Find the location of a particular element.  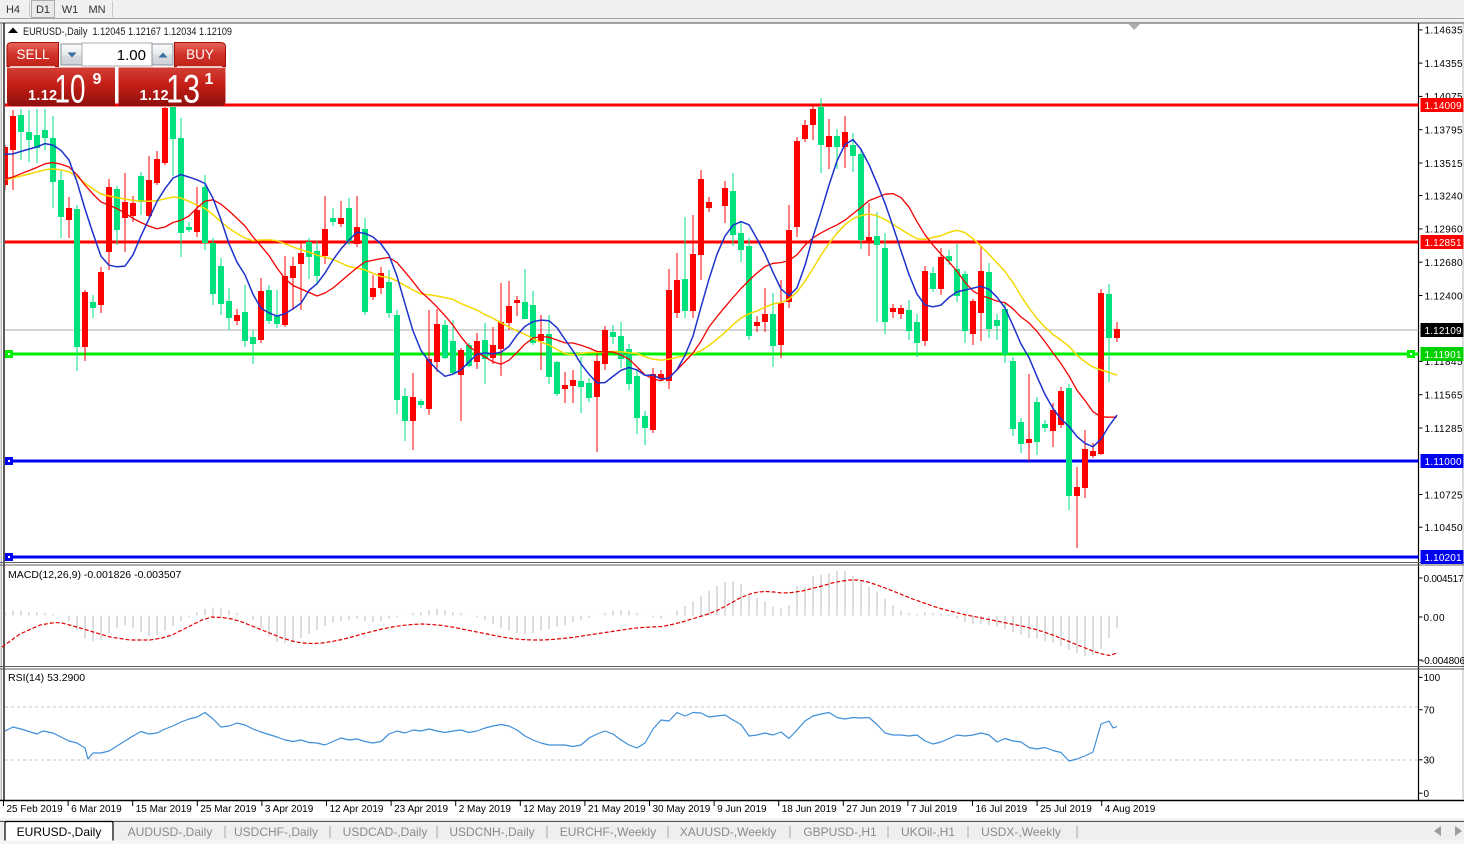

svg-text: 6 Mar 2019 is located at coordinates (96, 809).